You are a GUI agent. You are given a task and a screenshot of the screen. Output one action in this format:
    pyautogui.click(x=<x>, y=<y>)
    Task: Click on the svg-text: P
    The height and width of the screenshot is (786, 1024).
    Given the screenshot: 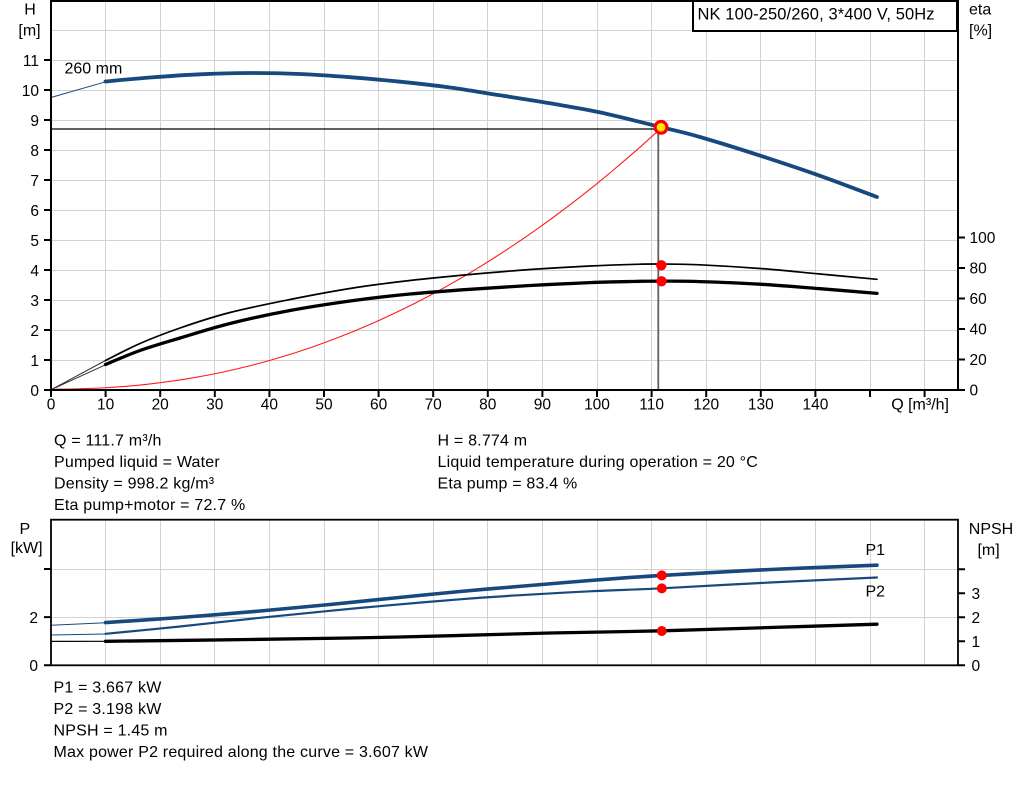 What is the action you would take?
    pyautogui.click(x=24, y=529)
    